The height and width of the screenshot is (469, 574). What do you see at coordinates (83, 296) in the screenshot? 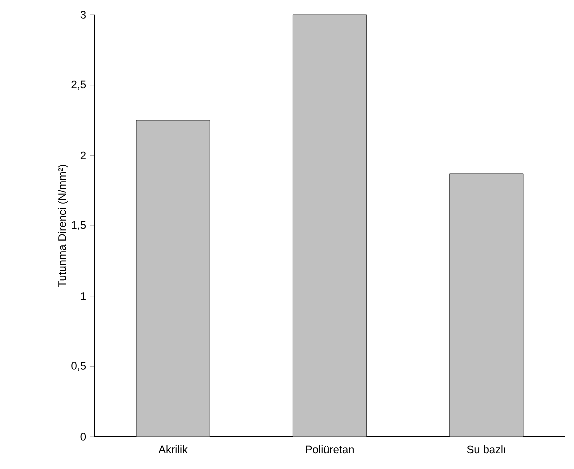
I see `y-tick-label: 1` at bounding box center [83, 296].